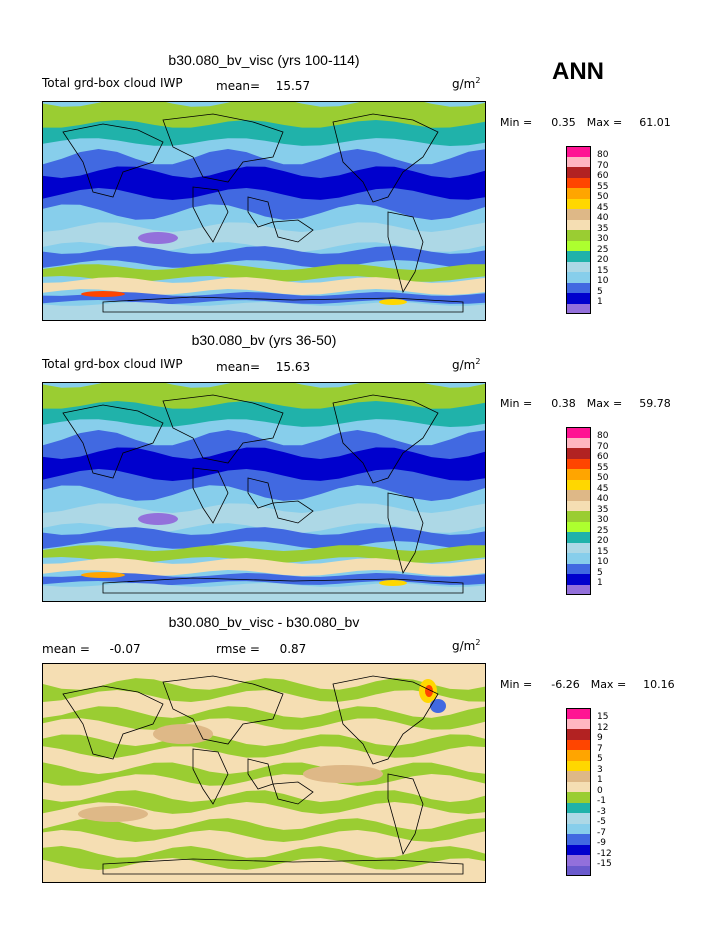  What do you see at coordinates (596, 767) in the screenshot?
I see `colorbar-swatch: 3` at bounding box center [596, 767].